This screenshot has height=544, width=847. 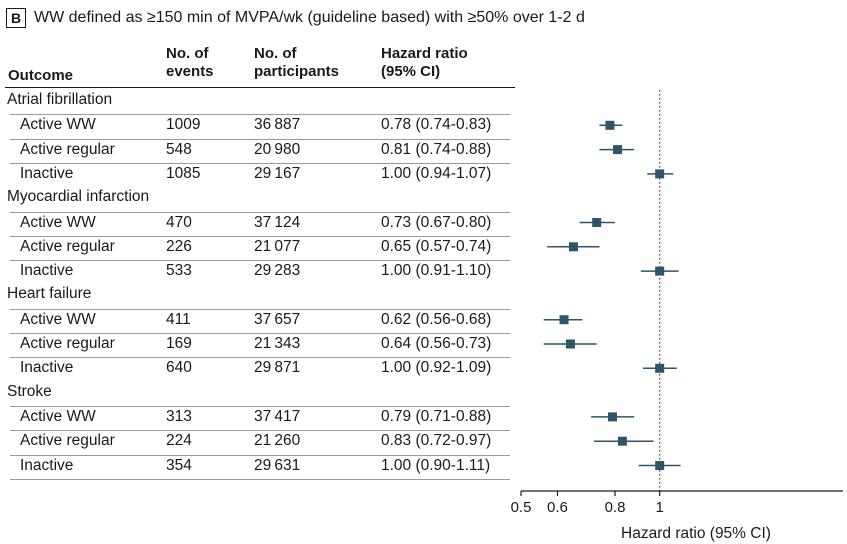 I want to click on participants-cell: 37 657, so click(x=277, y=319).